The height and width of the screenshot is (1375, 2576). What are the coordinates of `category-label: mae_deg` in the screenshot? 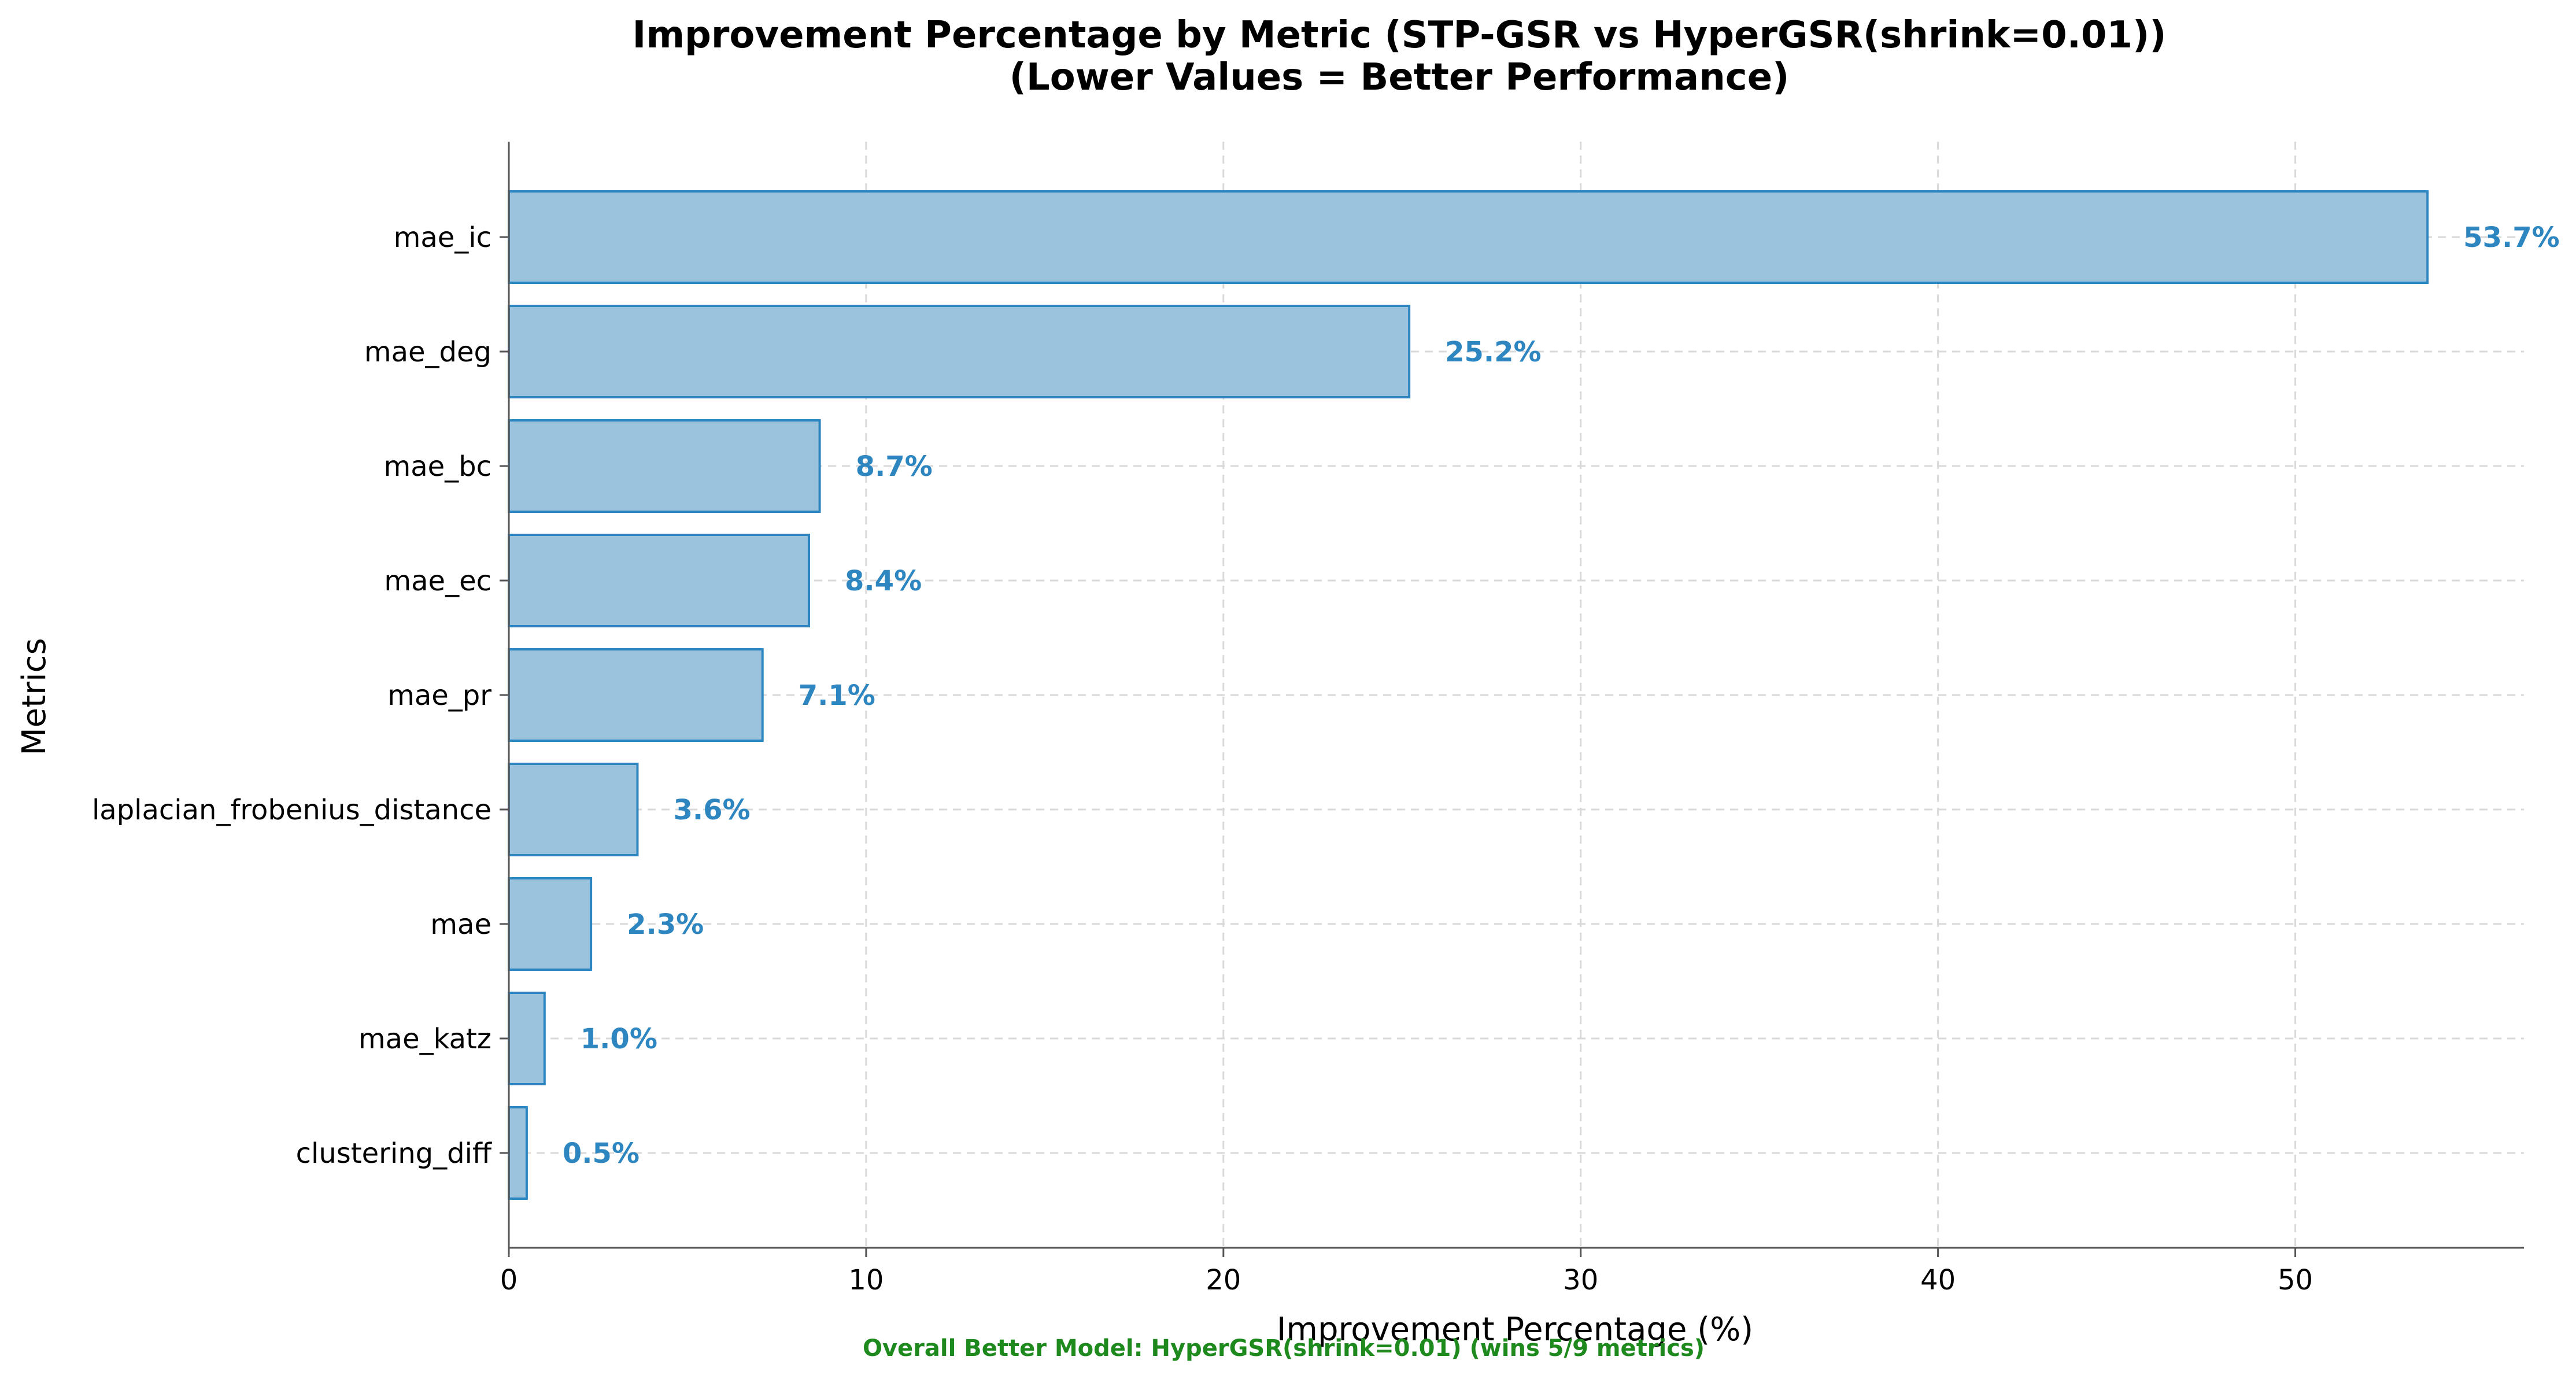 It's located at (427, 352).